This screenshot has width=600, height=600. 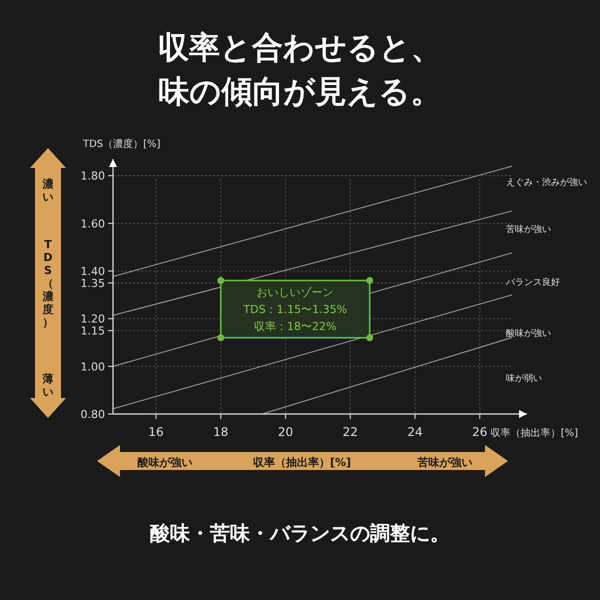 What do you see at coordinates (92, 223) in the screenshot?
I see `y-tick-label: 1.60` at bounding box center [92, 223].